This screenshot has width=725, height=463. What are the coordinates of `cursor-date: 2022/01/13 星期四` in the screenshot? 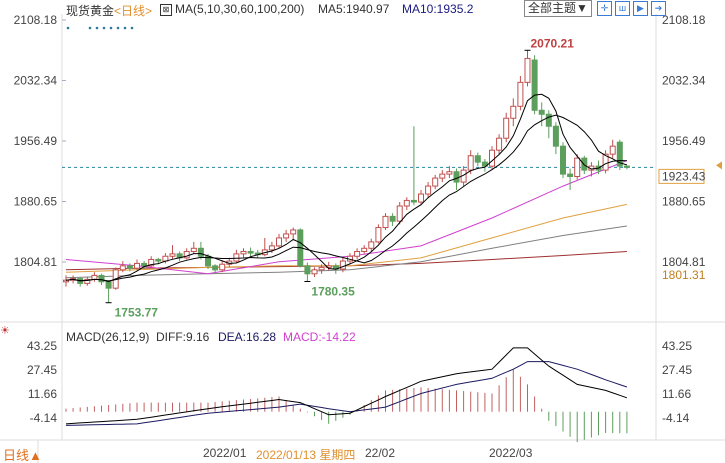 It's located at (306, 455).